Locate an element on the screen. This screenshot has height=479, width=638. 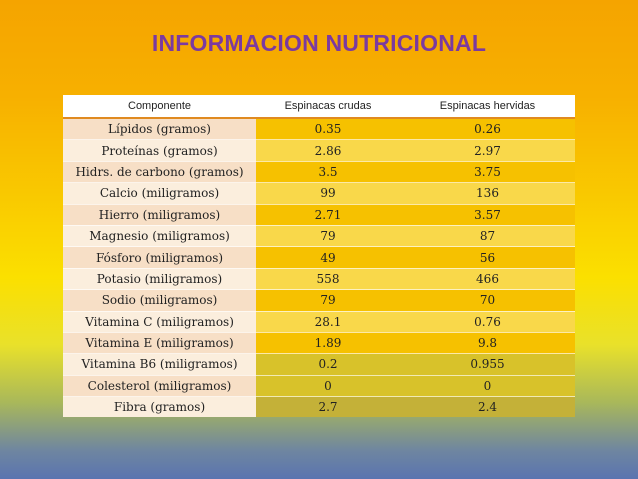
hervidas-value: 0.26 is located at coordinates (487, 128).